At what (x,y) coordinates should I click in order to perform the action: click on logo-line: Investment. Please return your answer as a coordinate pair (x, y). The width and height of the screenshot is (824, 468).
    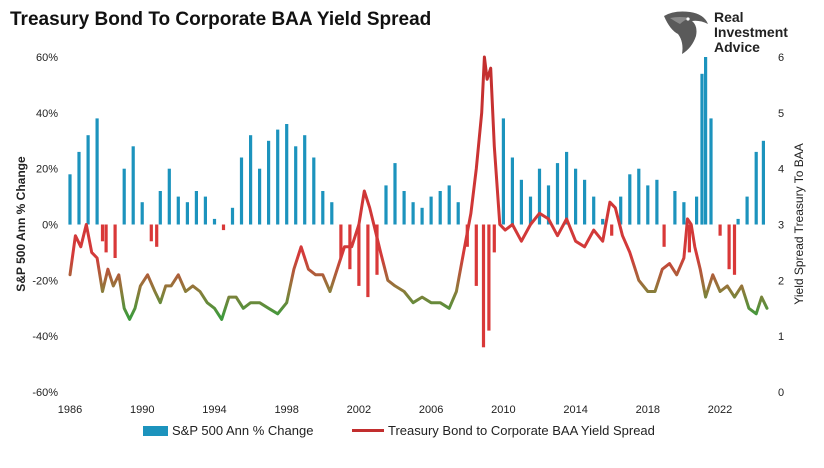
    Looking at the image, I should click on (751, 32).